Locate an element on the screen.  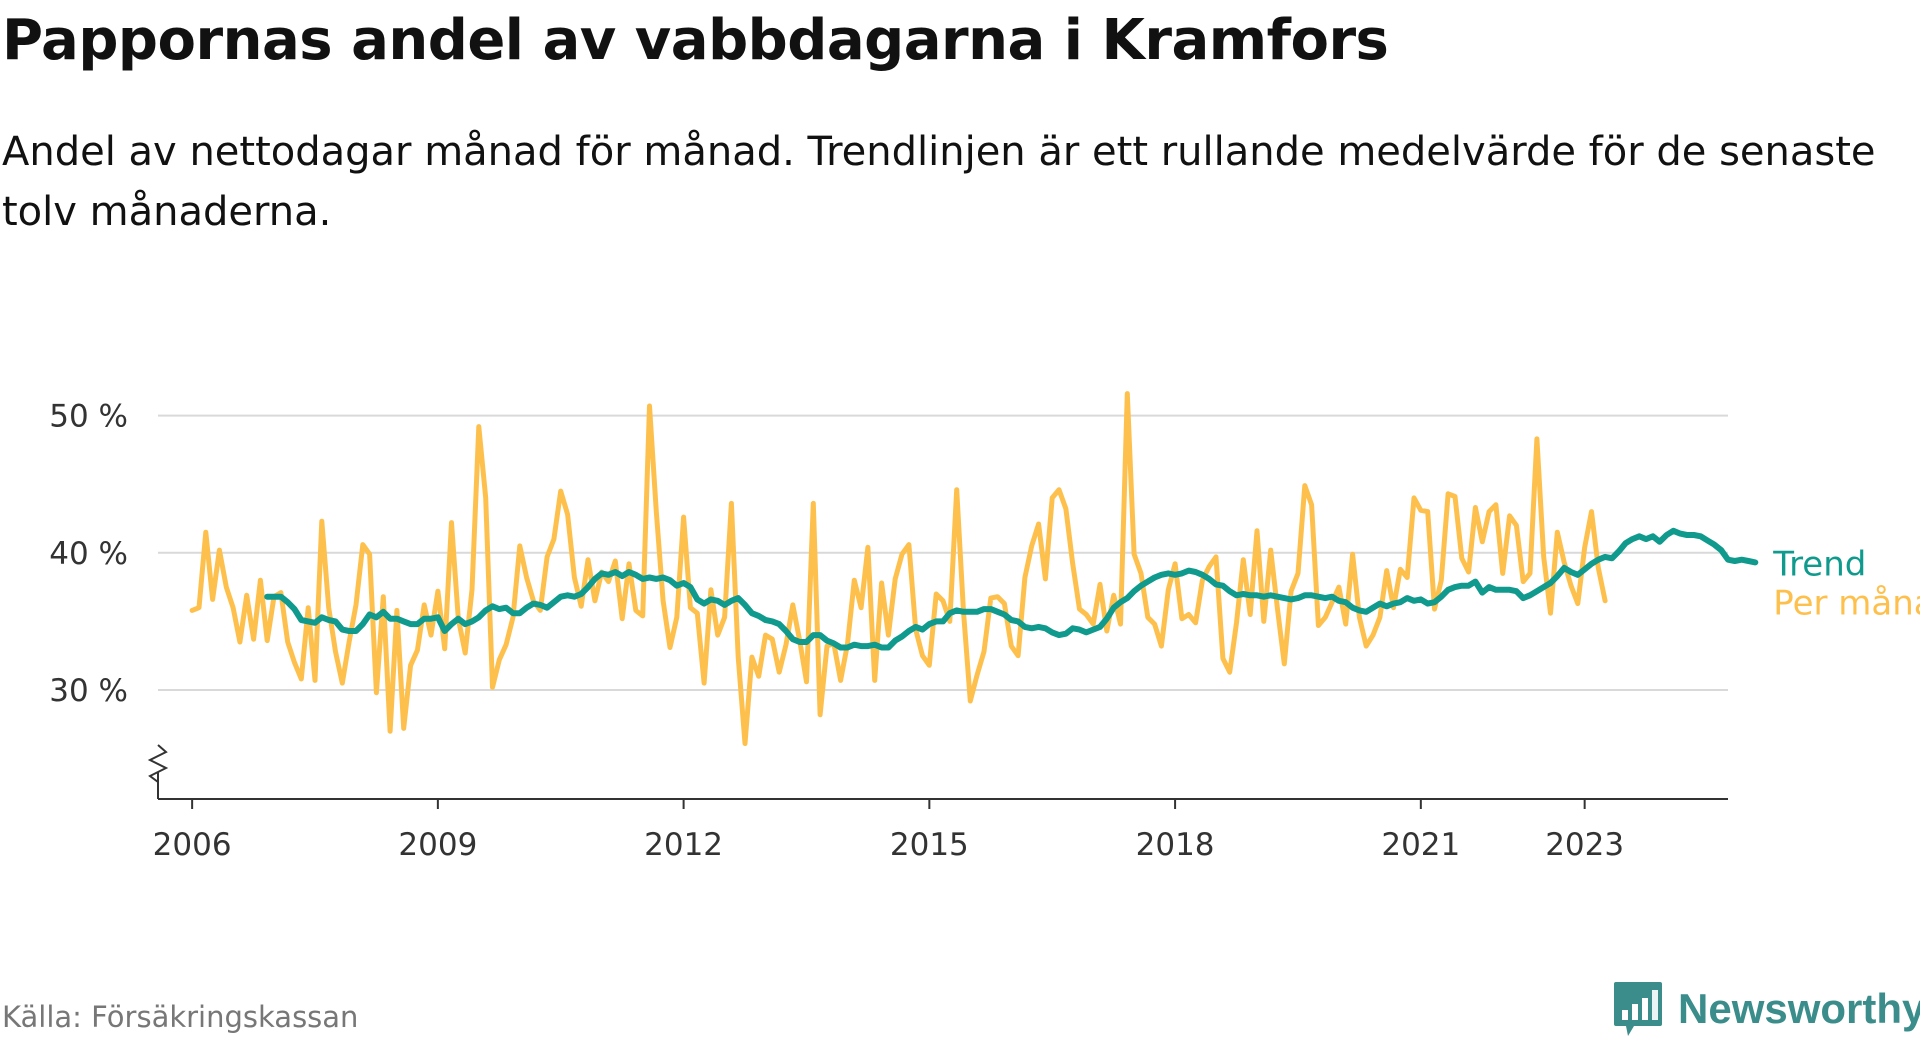
y-tick-label: 50 % is located at coordinates (88, 417).